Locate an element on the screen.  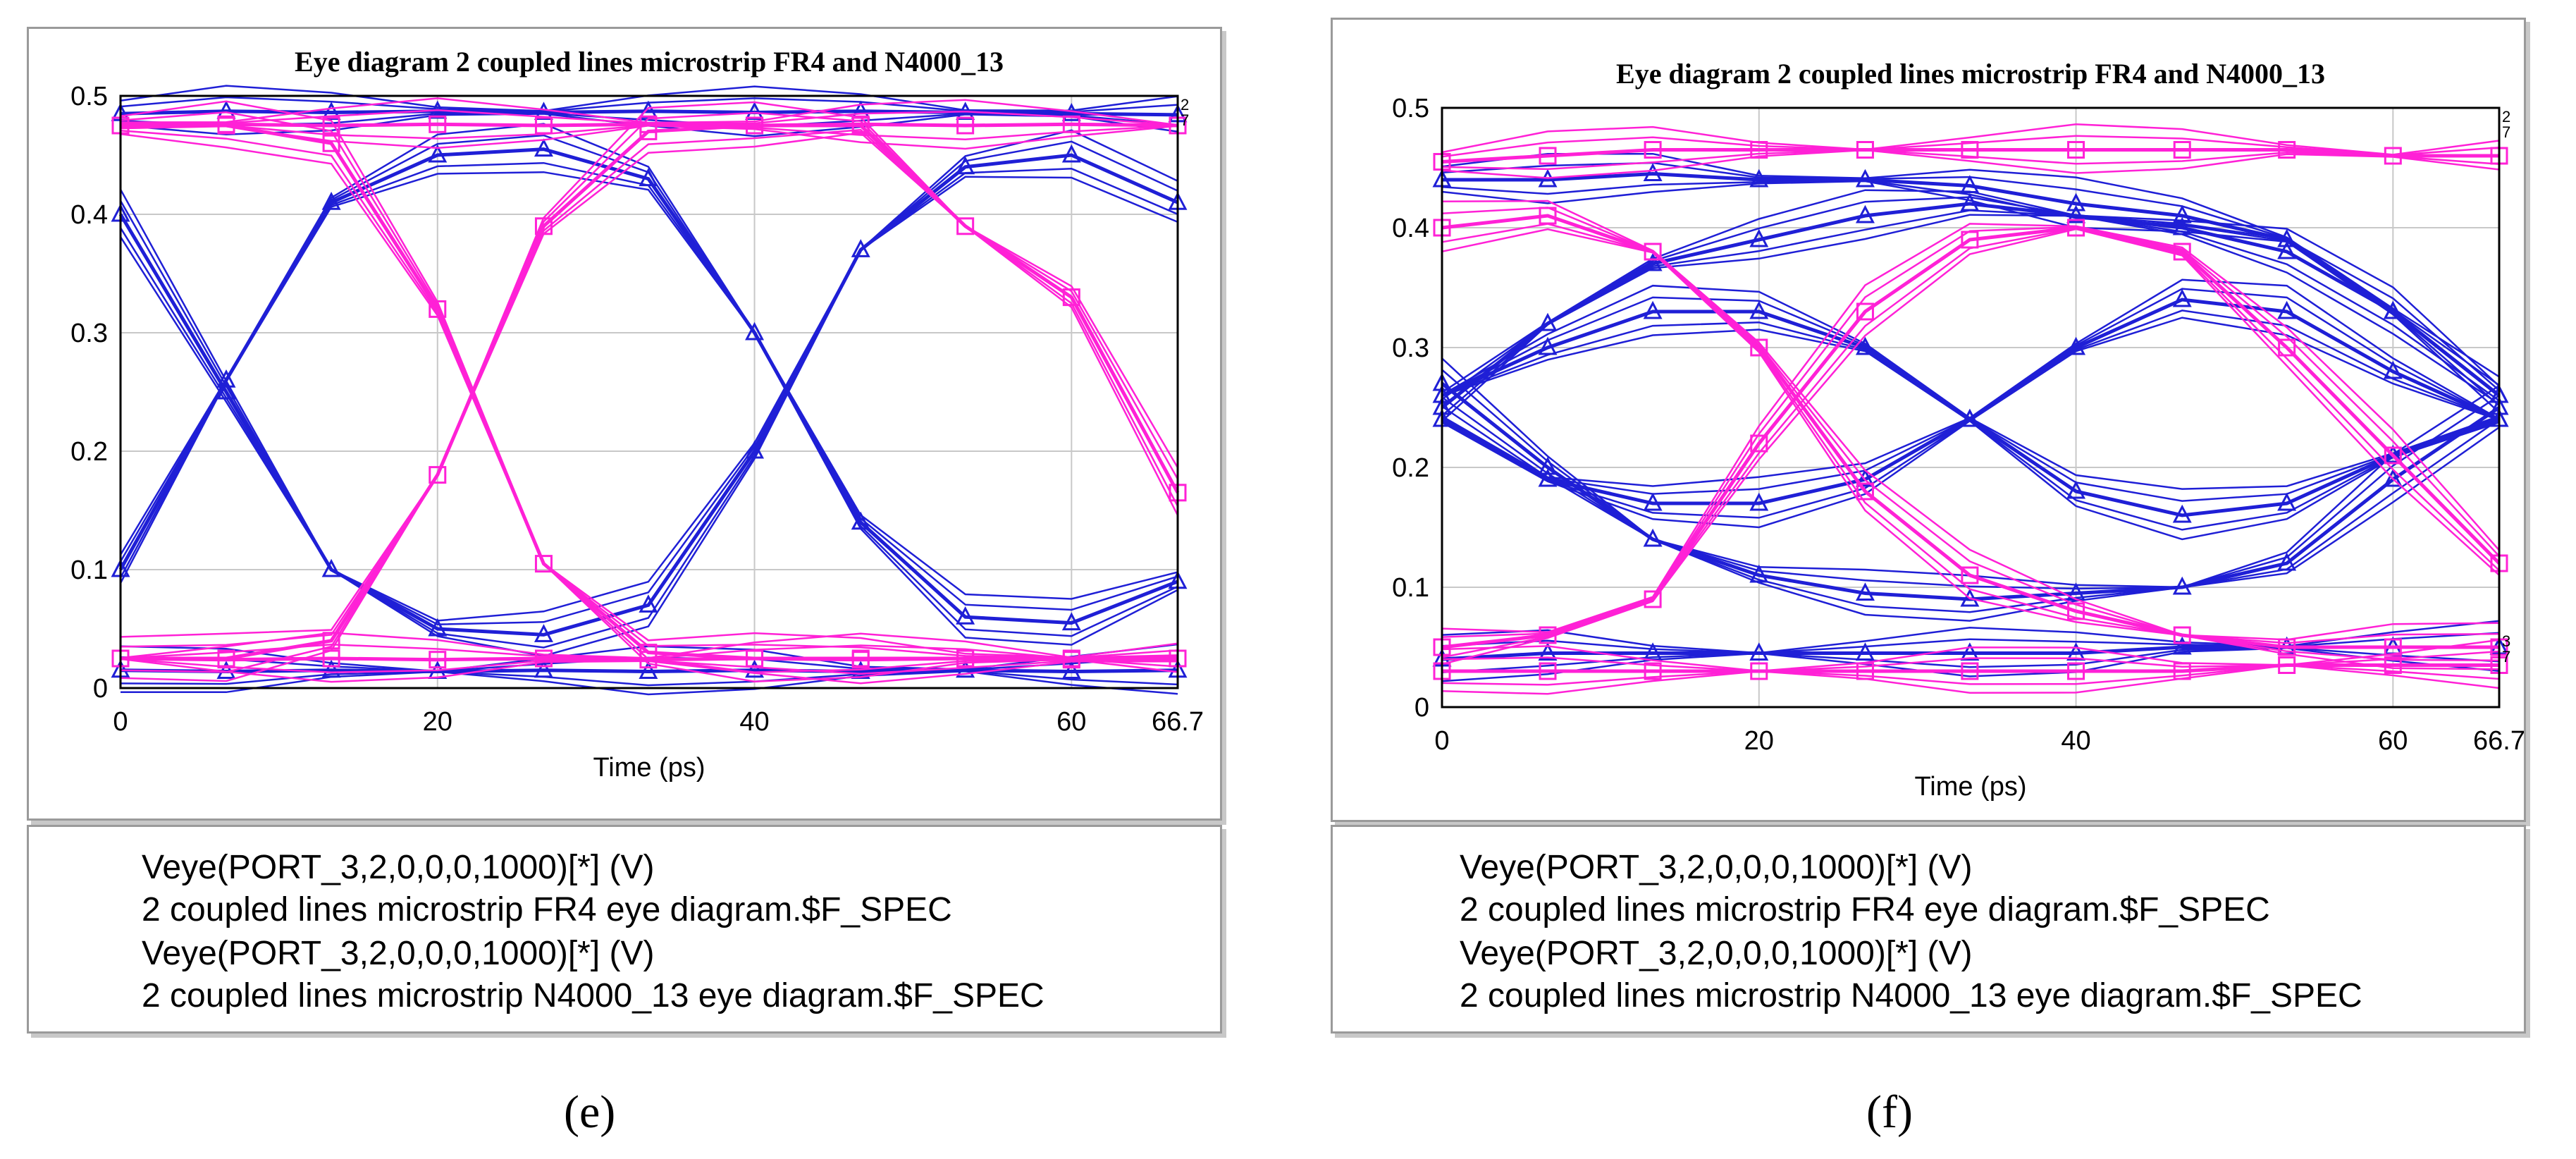
x-tick-label: 66.7 is located at coordinates (2498, 741).